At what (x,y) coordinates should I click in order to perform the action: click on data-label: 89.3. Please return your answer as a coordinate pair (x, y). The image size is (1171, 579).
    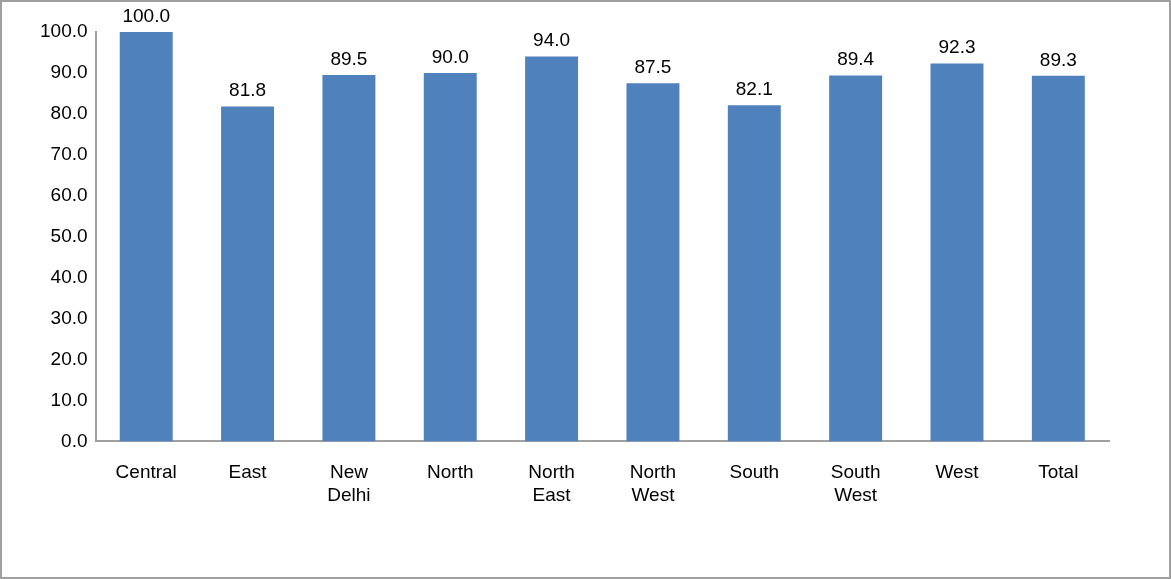
    Looking at the image, I should click on (1058, 59).